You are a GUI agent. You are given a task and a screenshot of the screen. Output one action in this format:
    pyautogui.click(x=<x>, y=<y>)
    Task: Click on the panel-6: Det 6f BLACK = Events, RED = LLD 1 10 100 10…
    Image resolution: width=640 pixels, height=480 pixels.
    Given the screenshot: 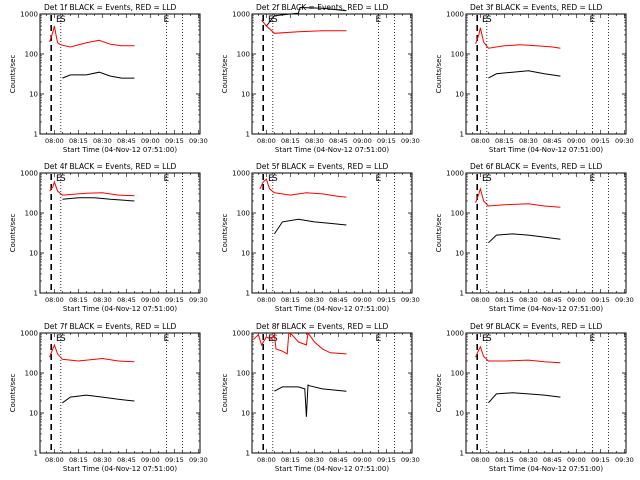 What is the action you would take?
    pyautogui.click(x=534, y=237)
    